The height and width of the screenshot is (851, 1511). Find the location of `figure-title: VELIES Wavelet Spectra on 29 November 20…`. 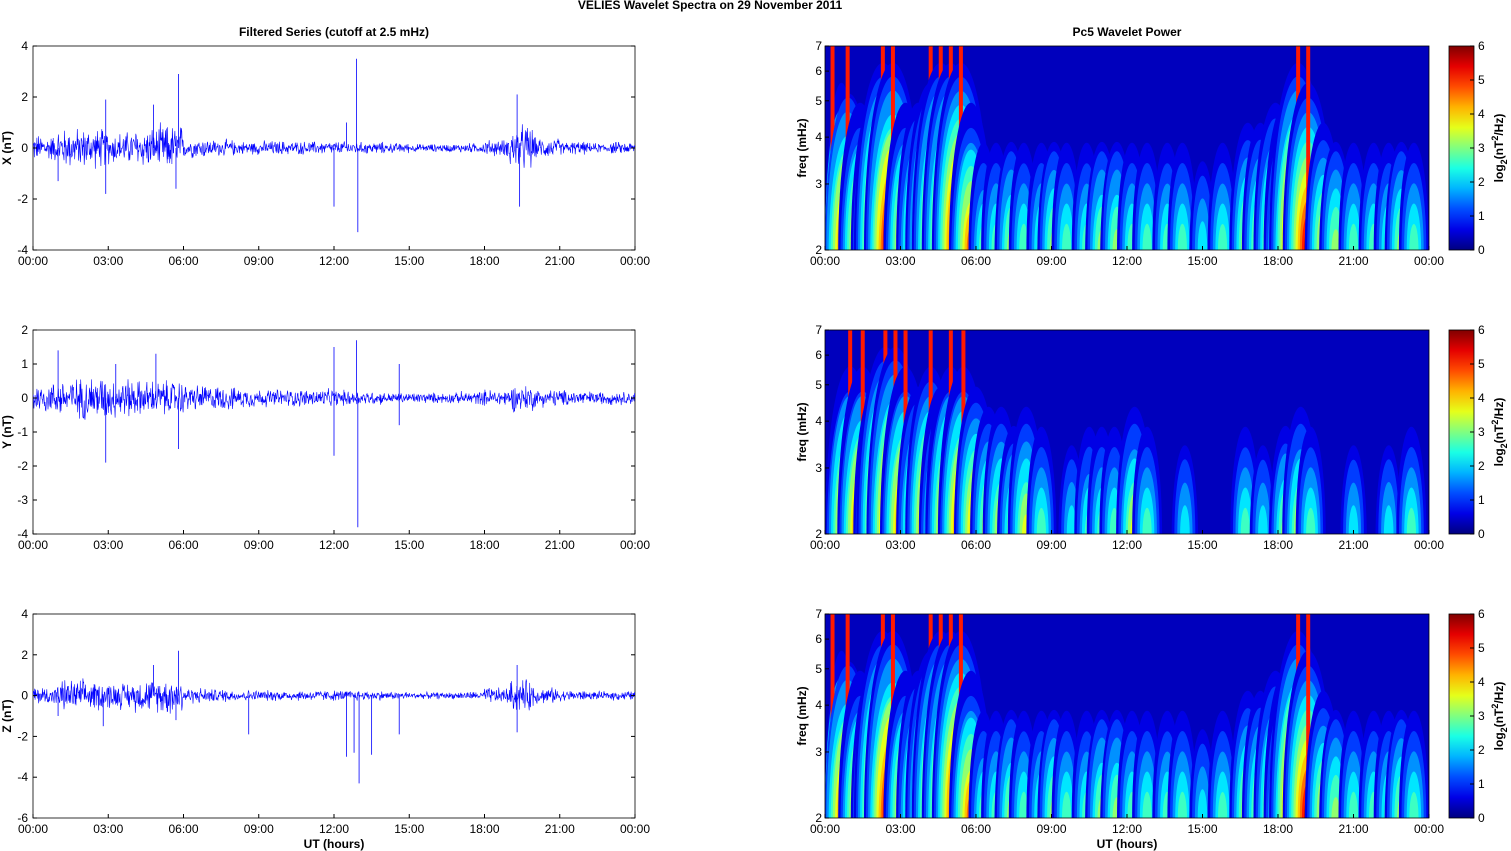

figure-title: VELIES Wavelet Spectra on 29 November 20… is located at coordinates (710, 6).